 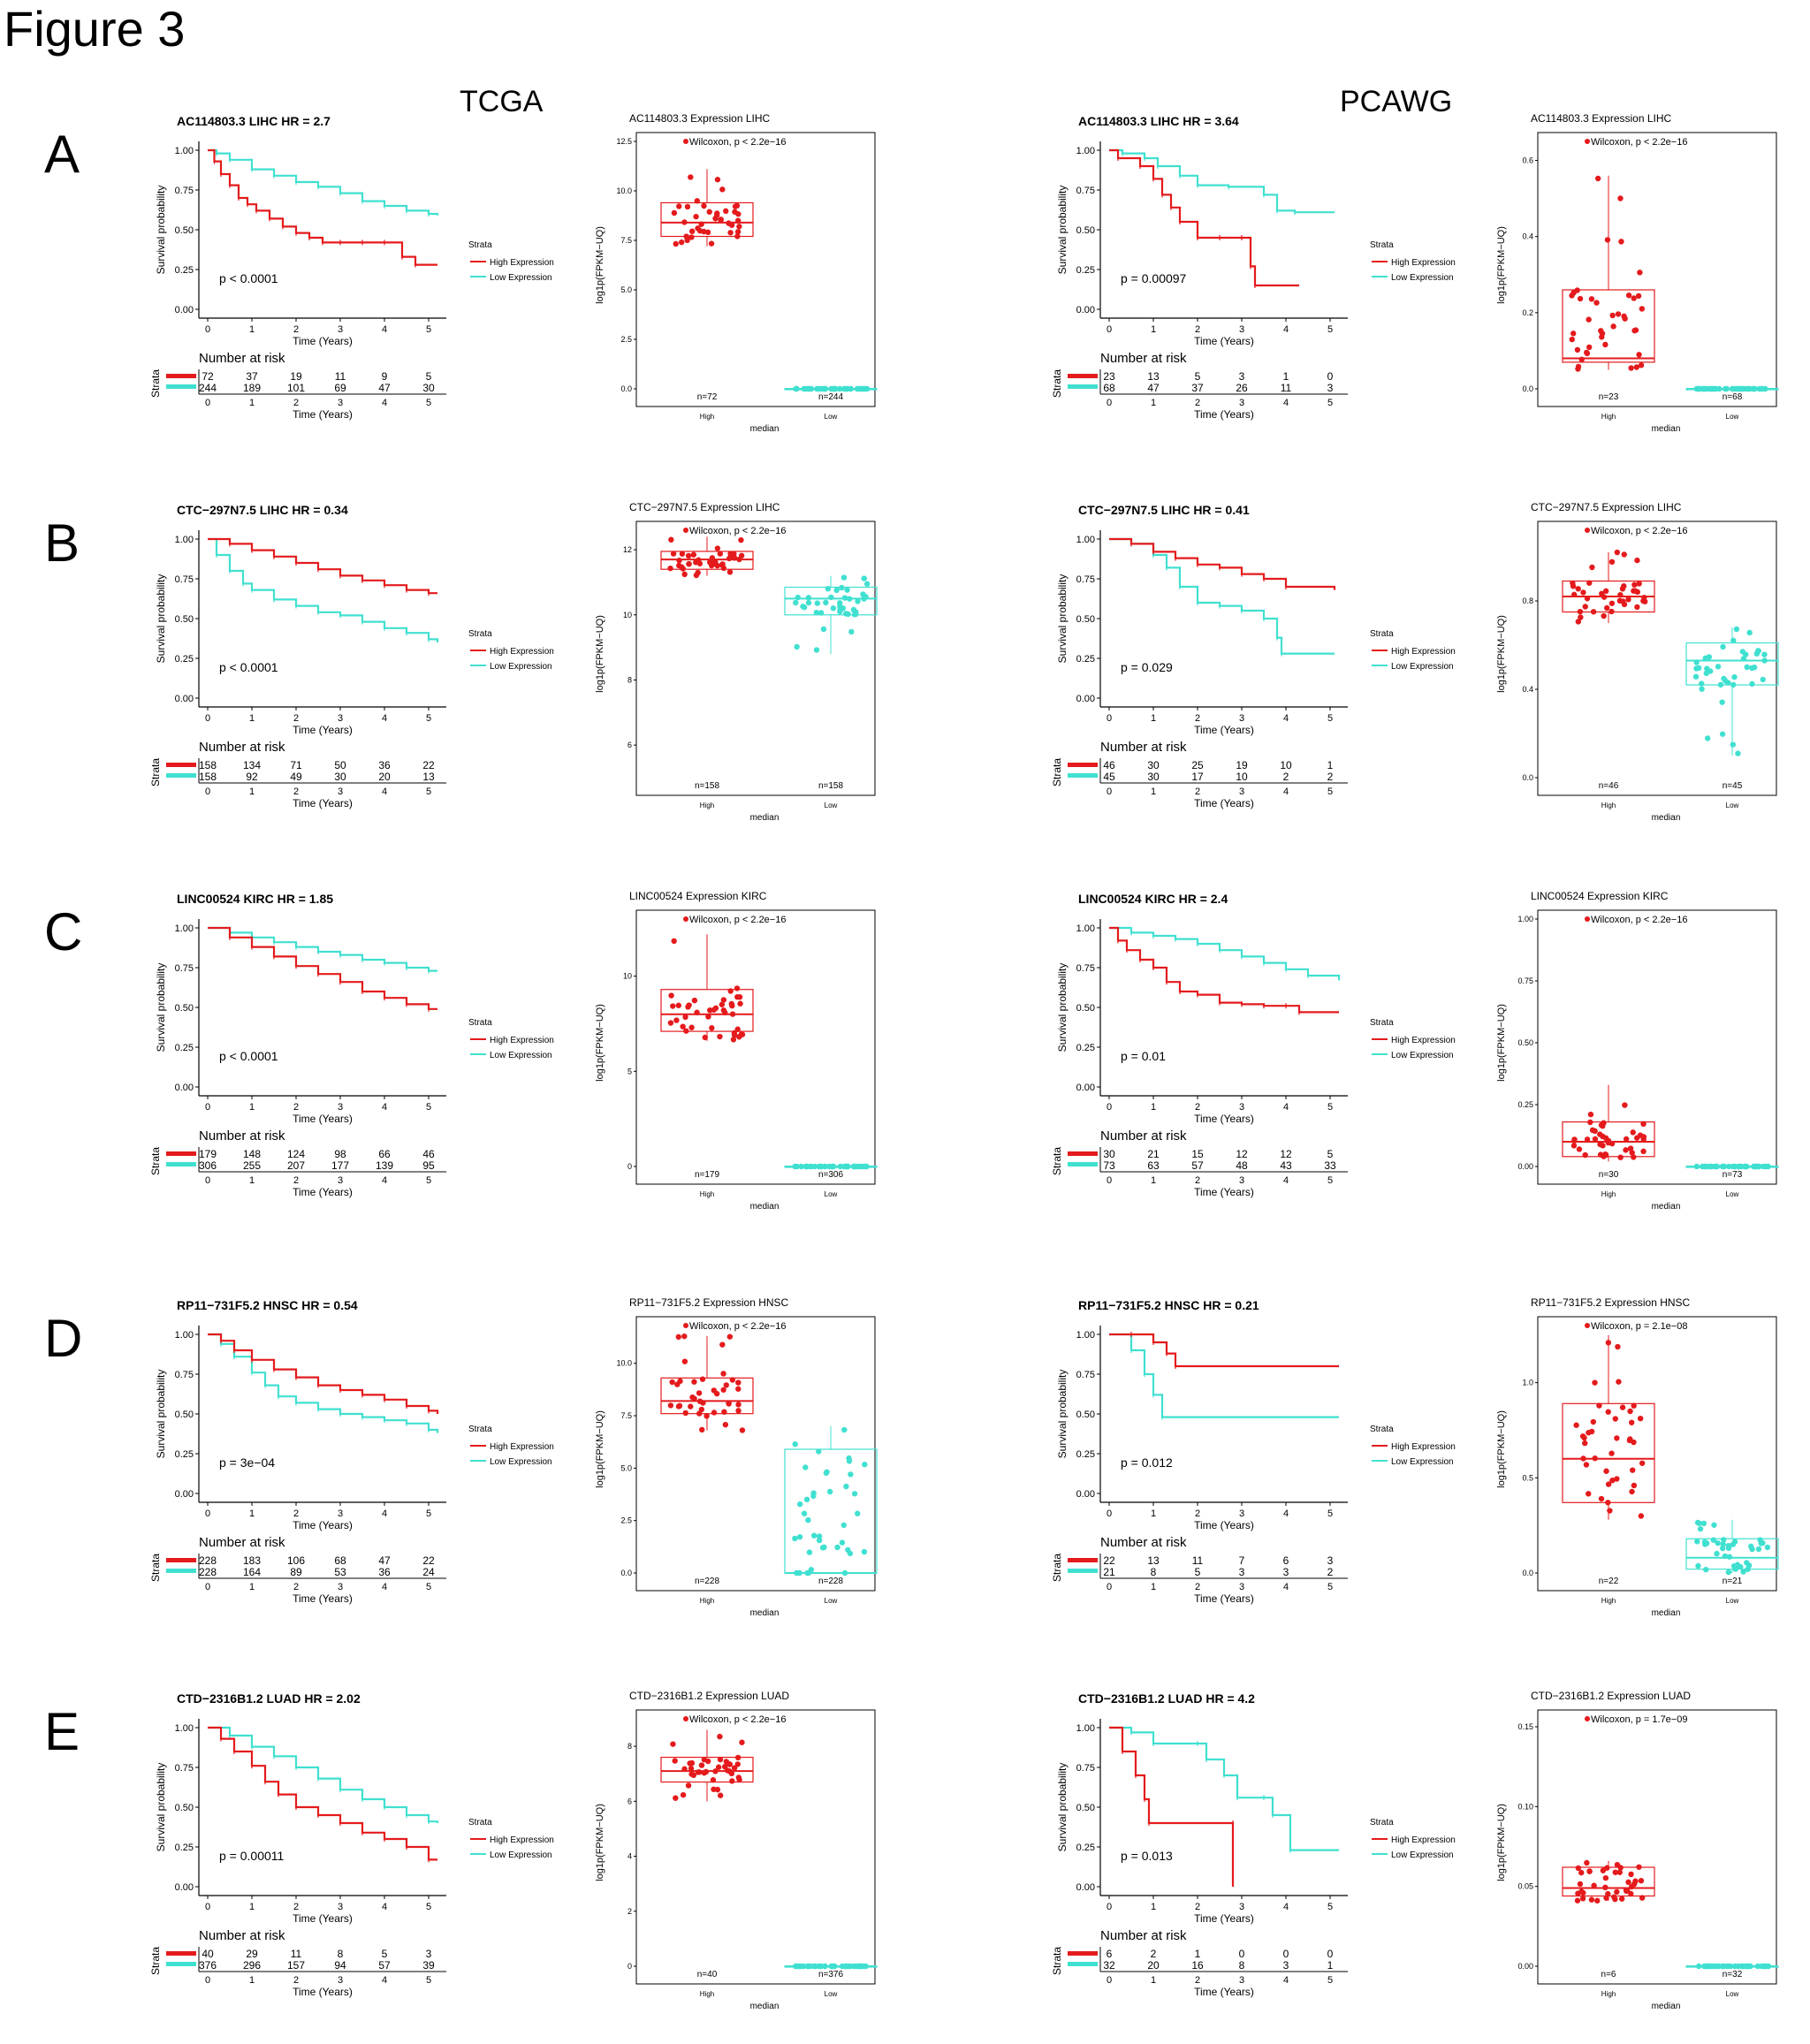 I want to click on box-n-label-high: n=23, so click(x=1609, y=397).